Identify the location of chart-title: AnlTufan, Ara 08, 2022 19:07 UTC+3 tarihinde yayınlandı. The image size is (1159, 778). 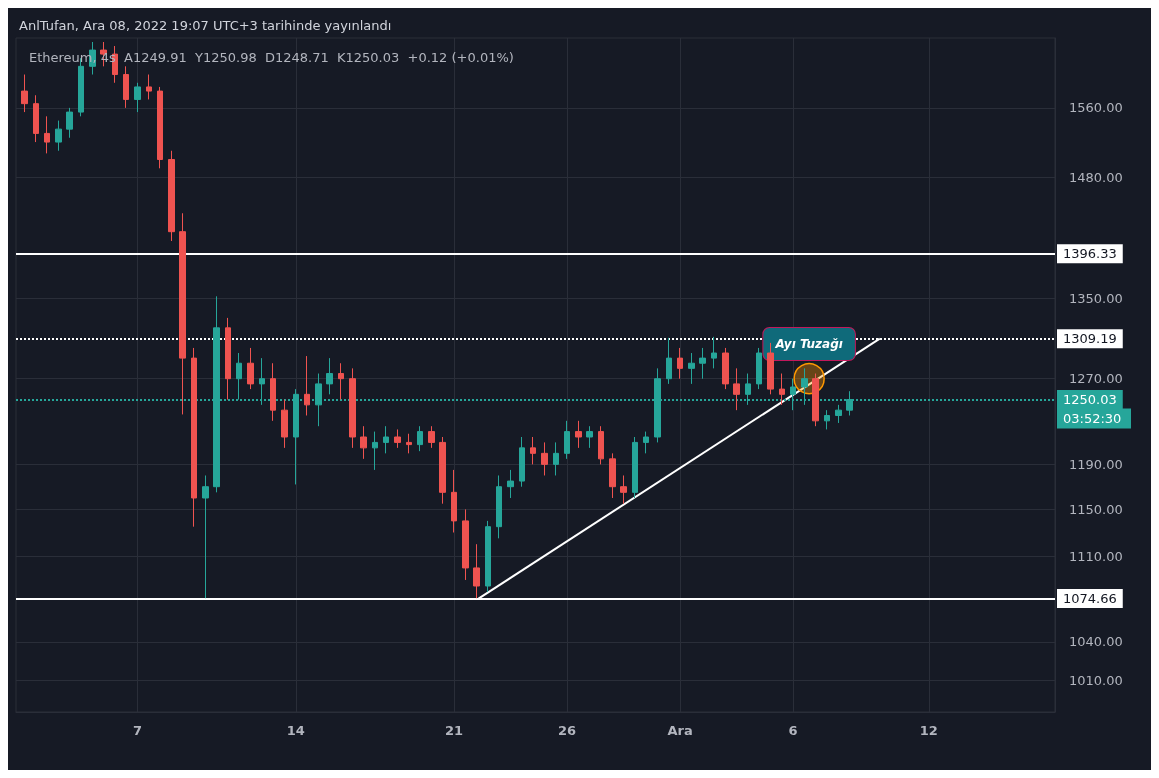
(205, 25).